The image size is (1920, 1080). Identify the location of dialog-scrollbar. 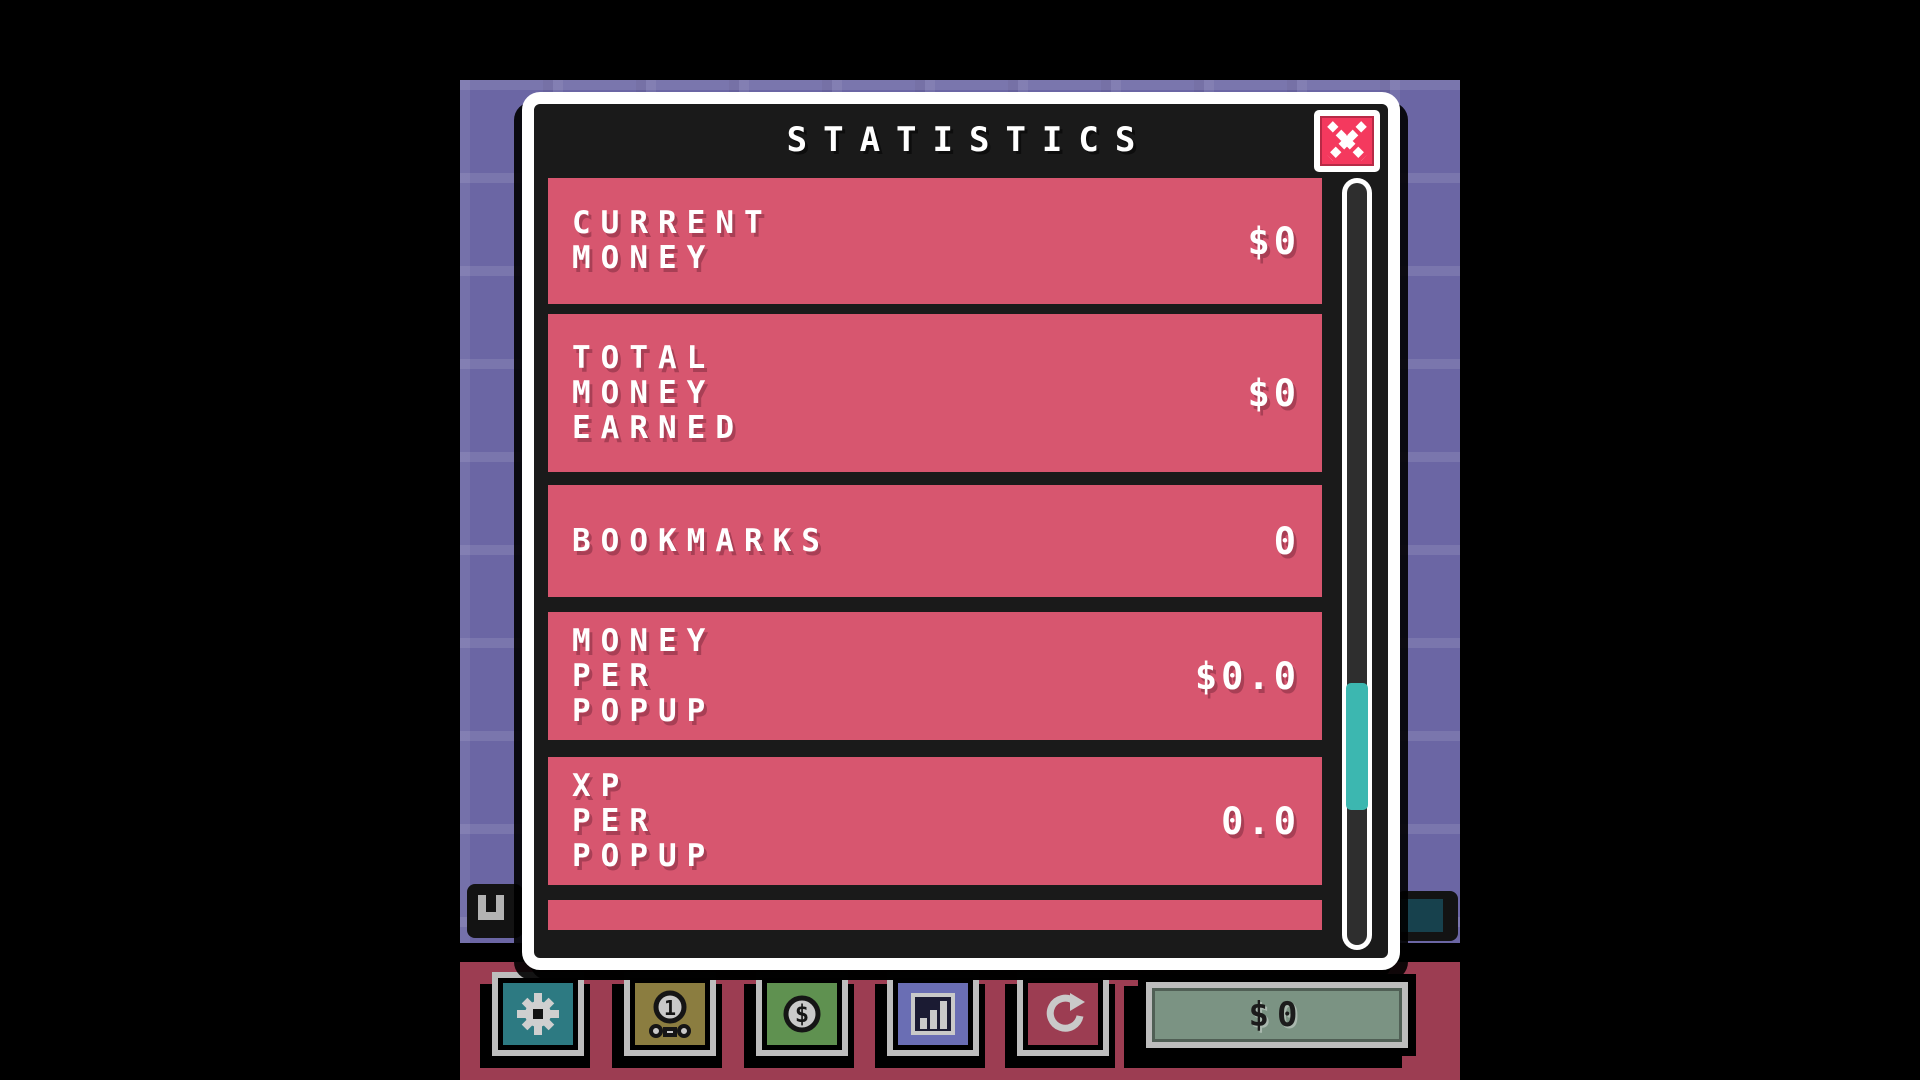
(1357, 564).